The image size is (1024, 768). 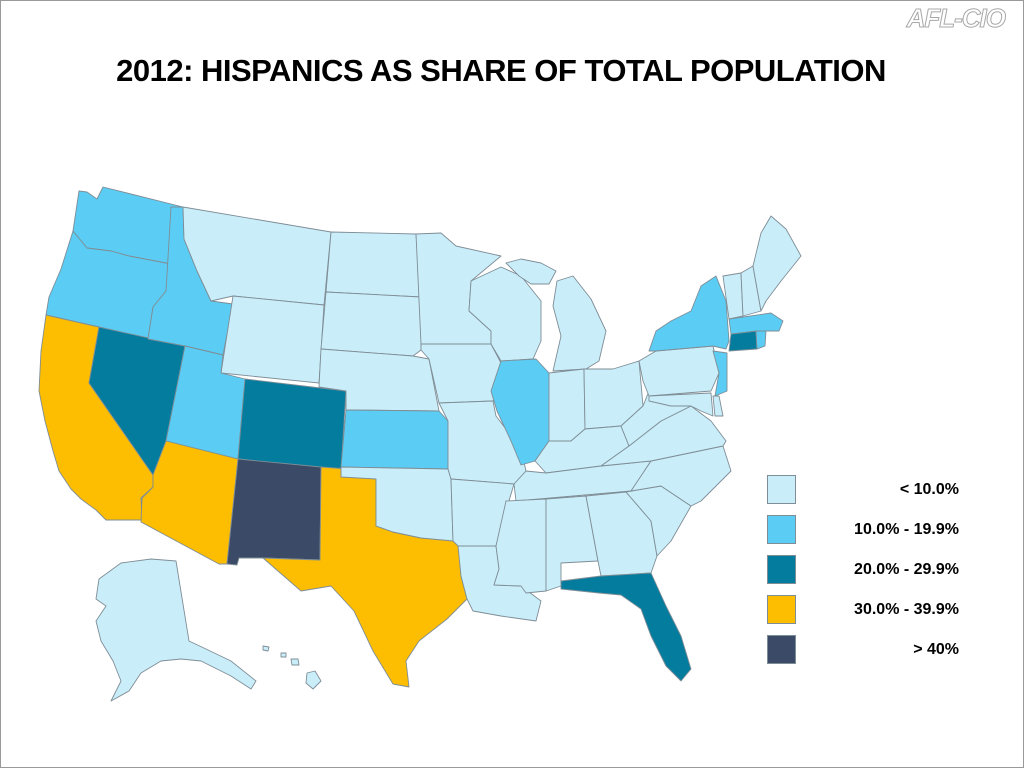 I want to click on state-il, so click(x=520, y=412).